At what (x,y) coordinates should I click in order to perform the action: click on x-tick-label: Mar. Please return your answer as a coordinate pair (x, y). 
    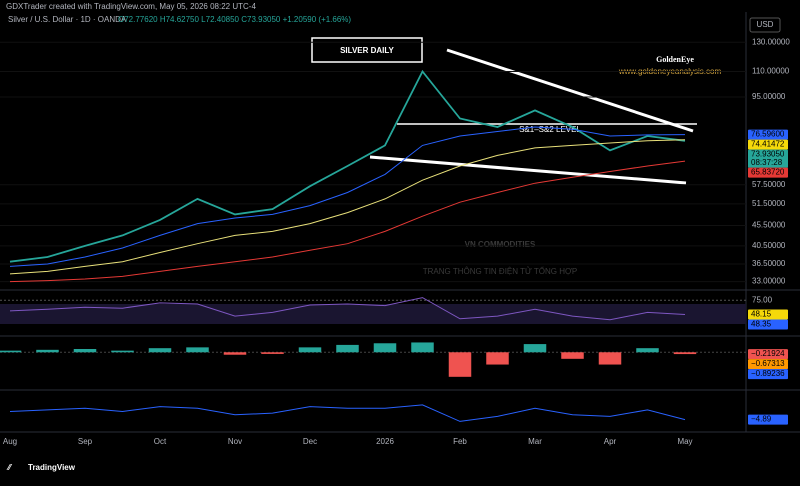
    Looking at the image, I should click on (535, 441).